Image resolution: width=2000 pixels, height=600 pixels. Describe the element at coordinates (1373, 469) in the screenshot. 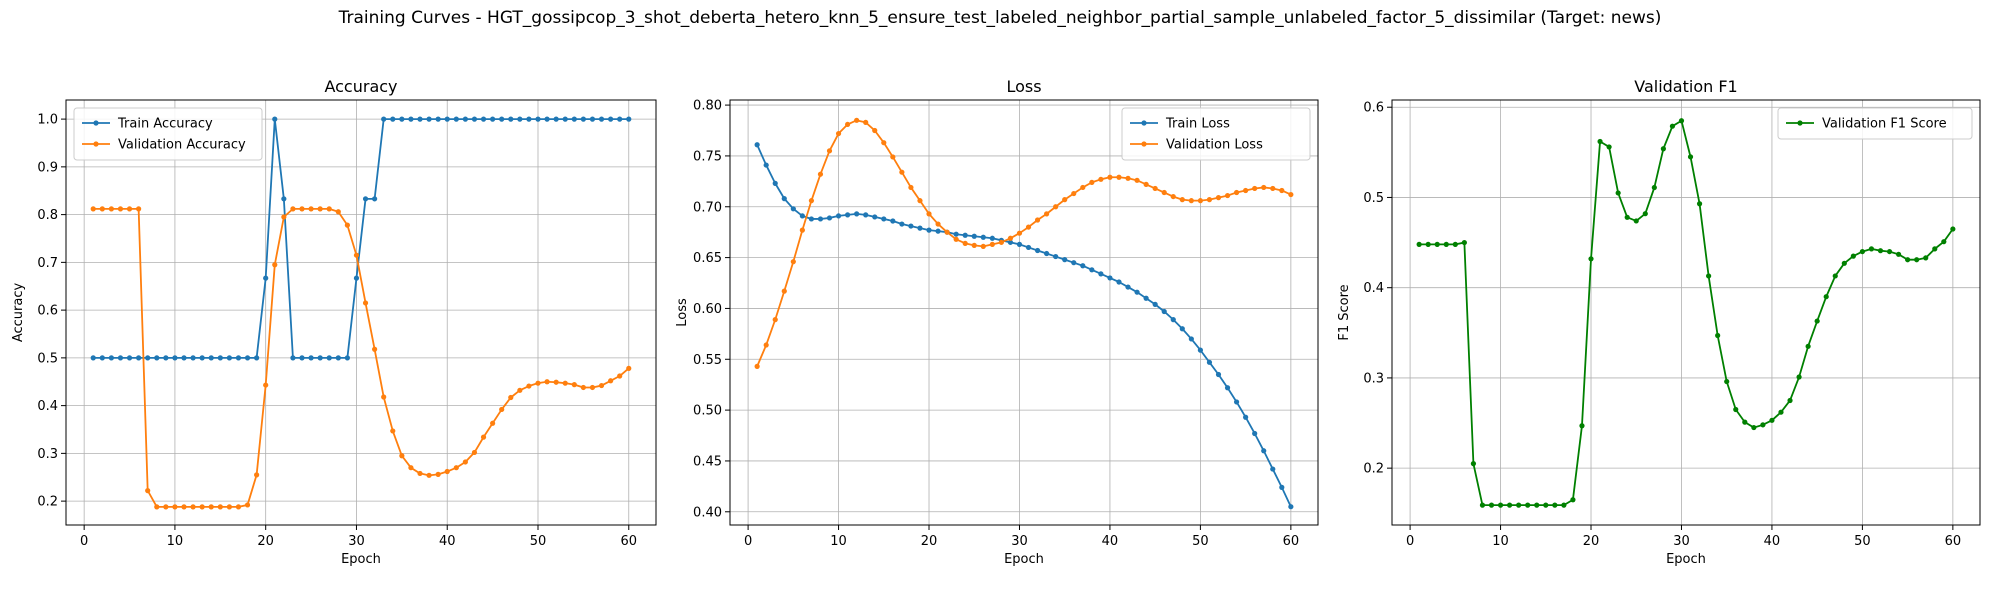

I see `y-tick-label: 0.2` at that location.